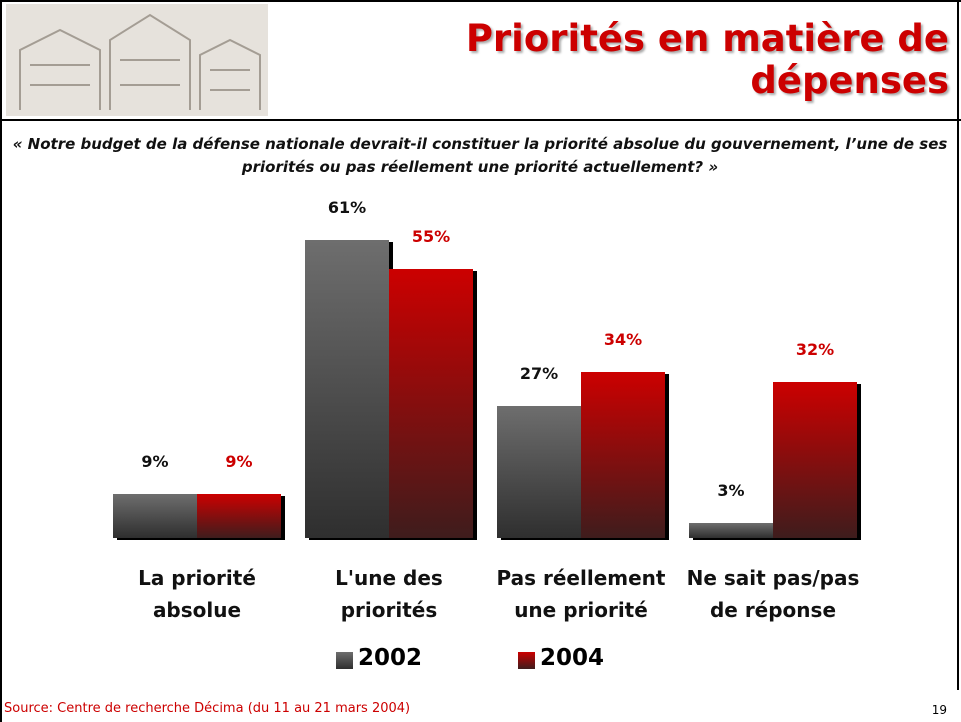 This screenshot has height=722, width=961. What do you see at coordinates (623, 339) in the screenshot?
I see `data-label: 34%` at bounding box center [623, 339].